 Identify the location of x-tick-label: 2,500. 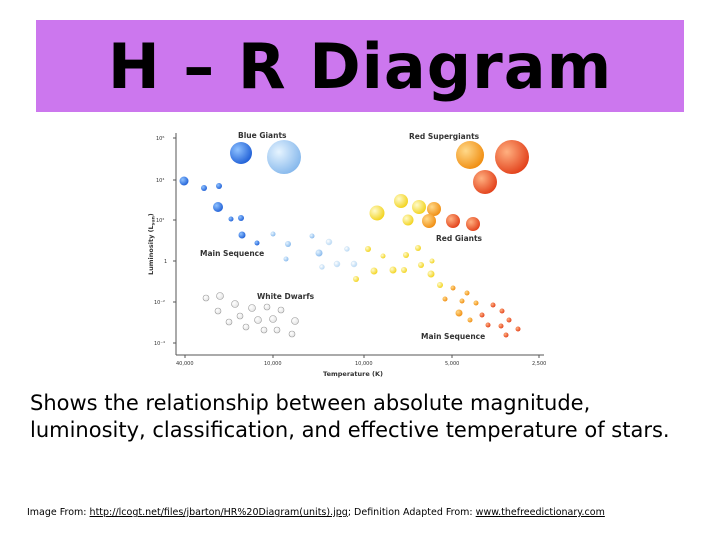
(539, 364).